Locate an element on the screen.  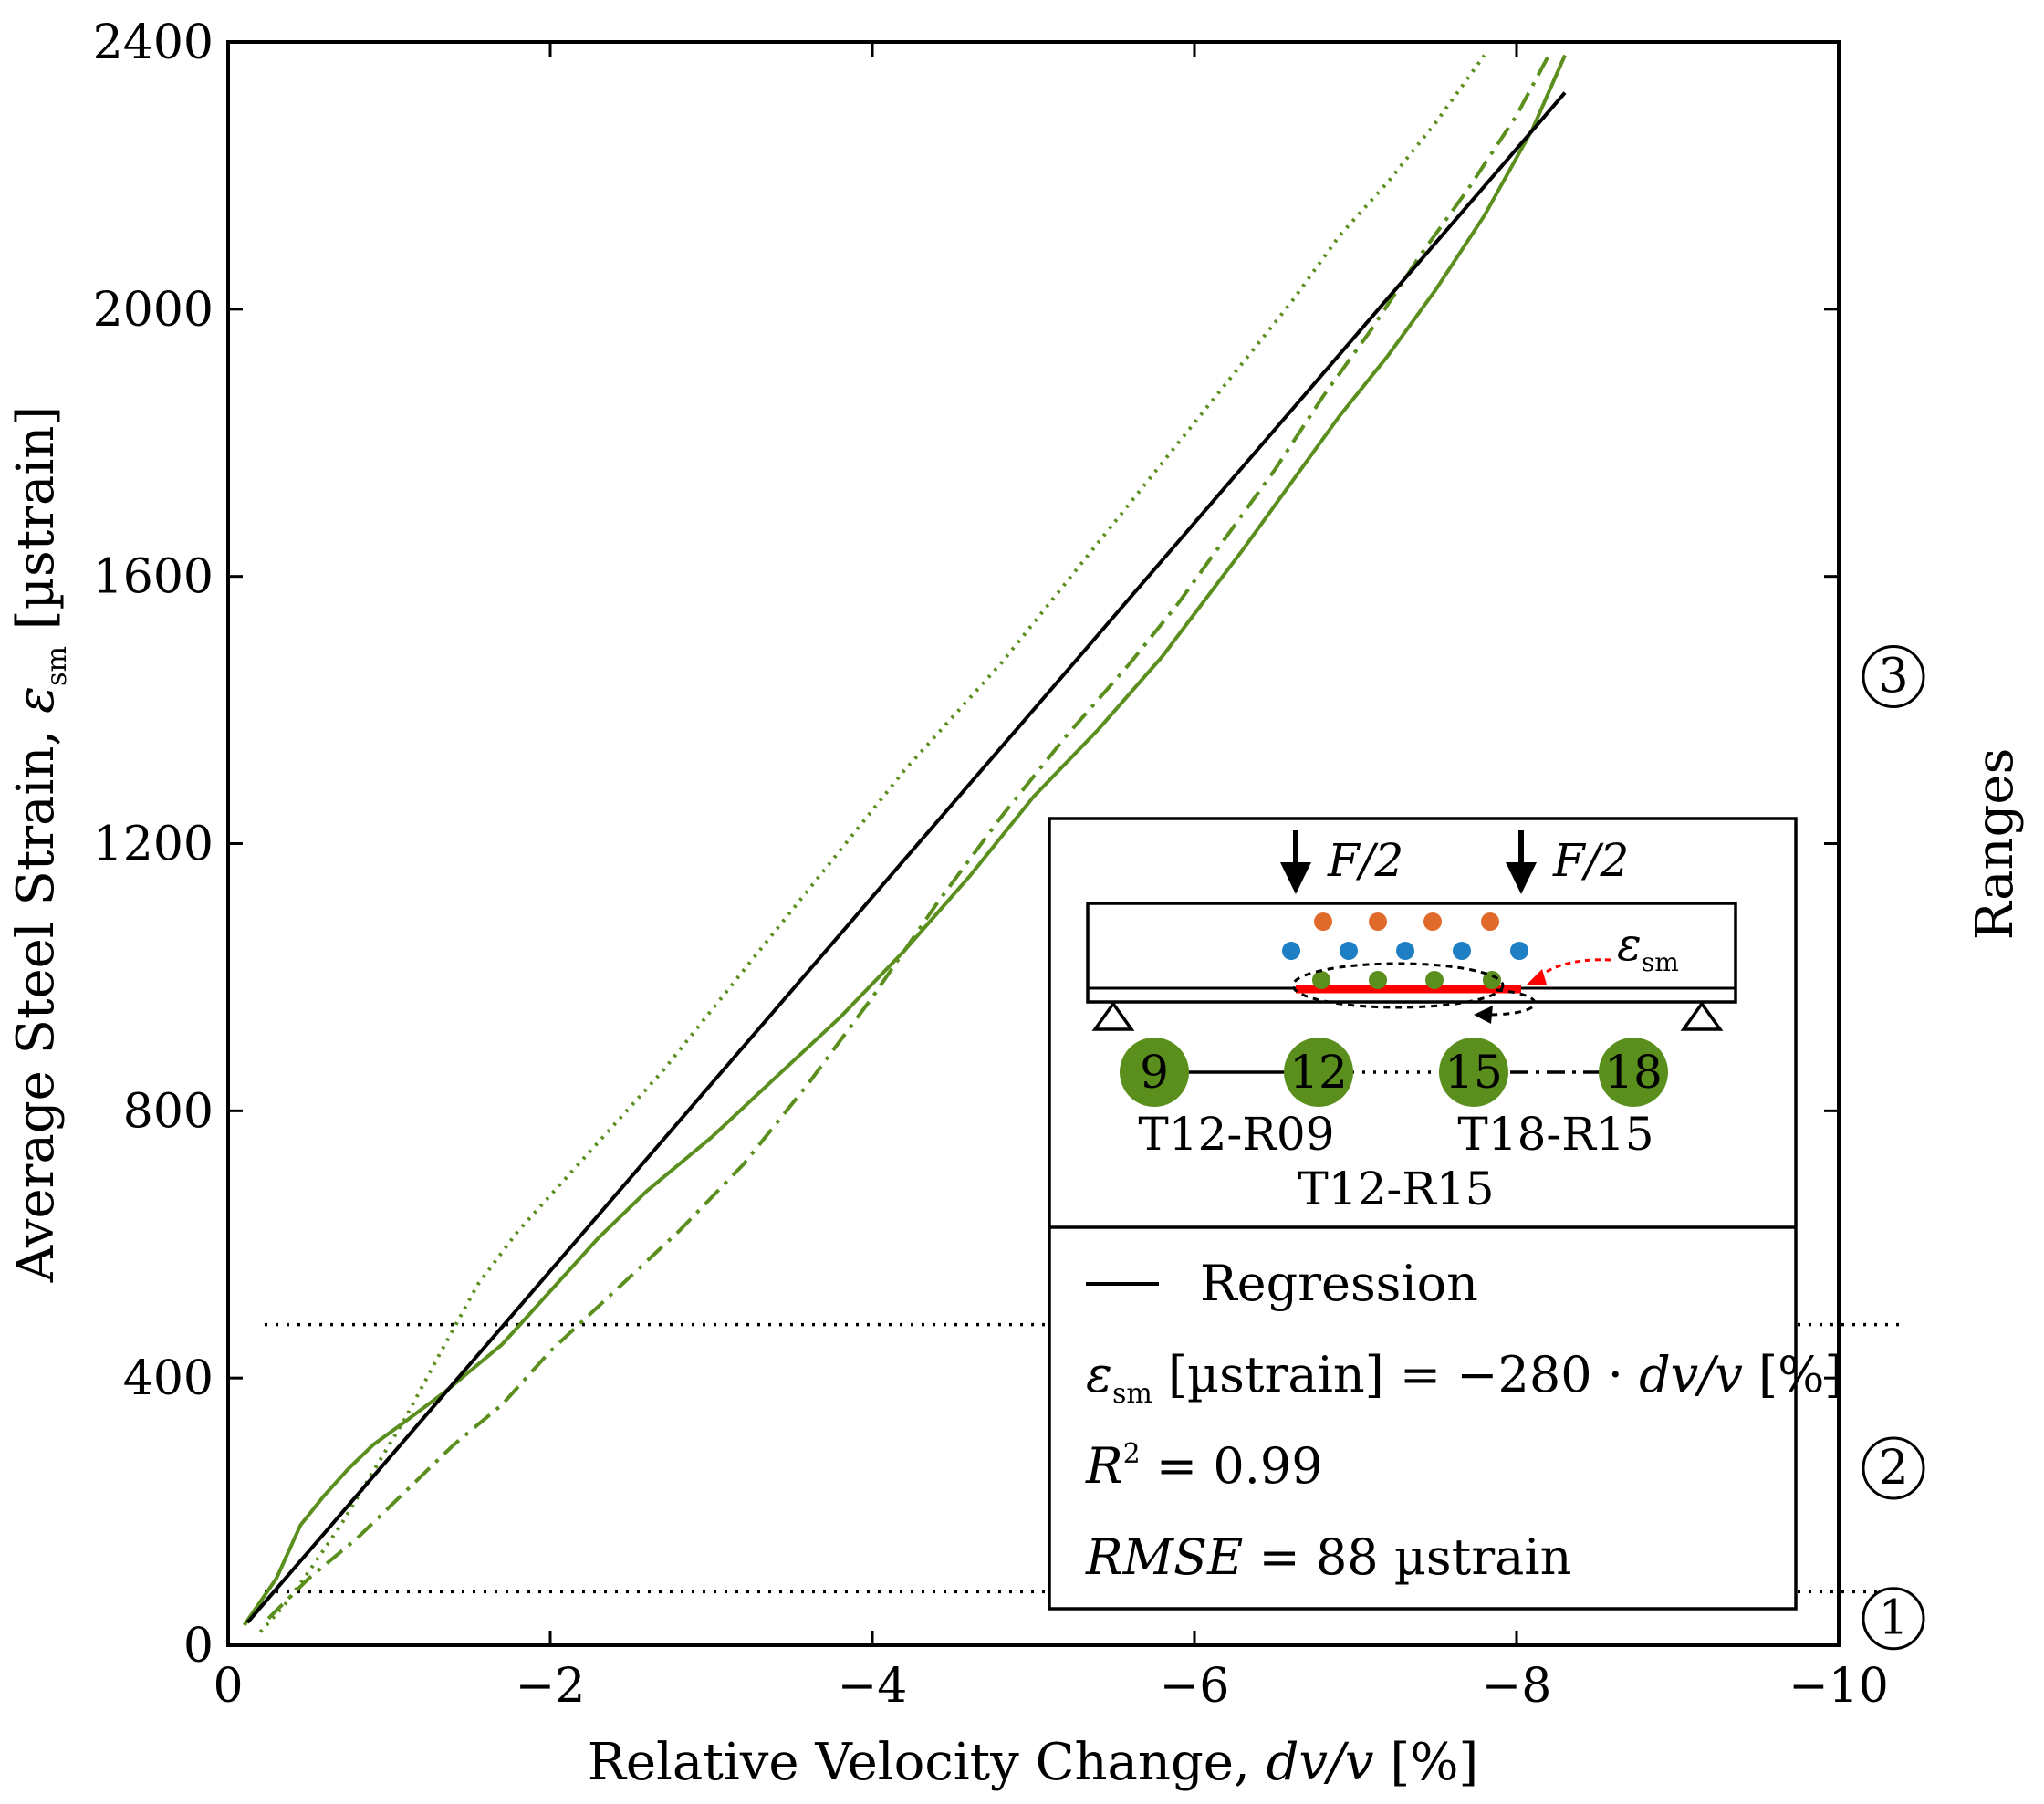
zone-arrow-head is located at coordinates (1483, 1015).